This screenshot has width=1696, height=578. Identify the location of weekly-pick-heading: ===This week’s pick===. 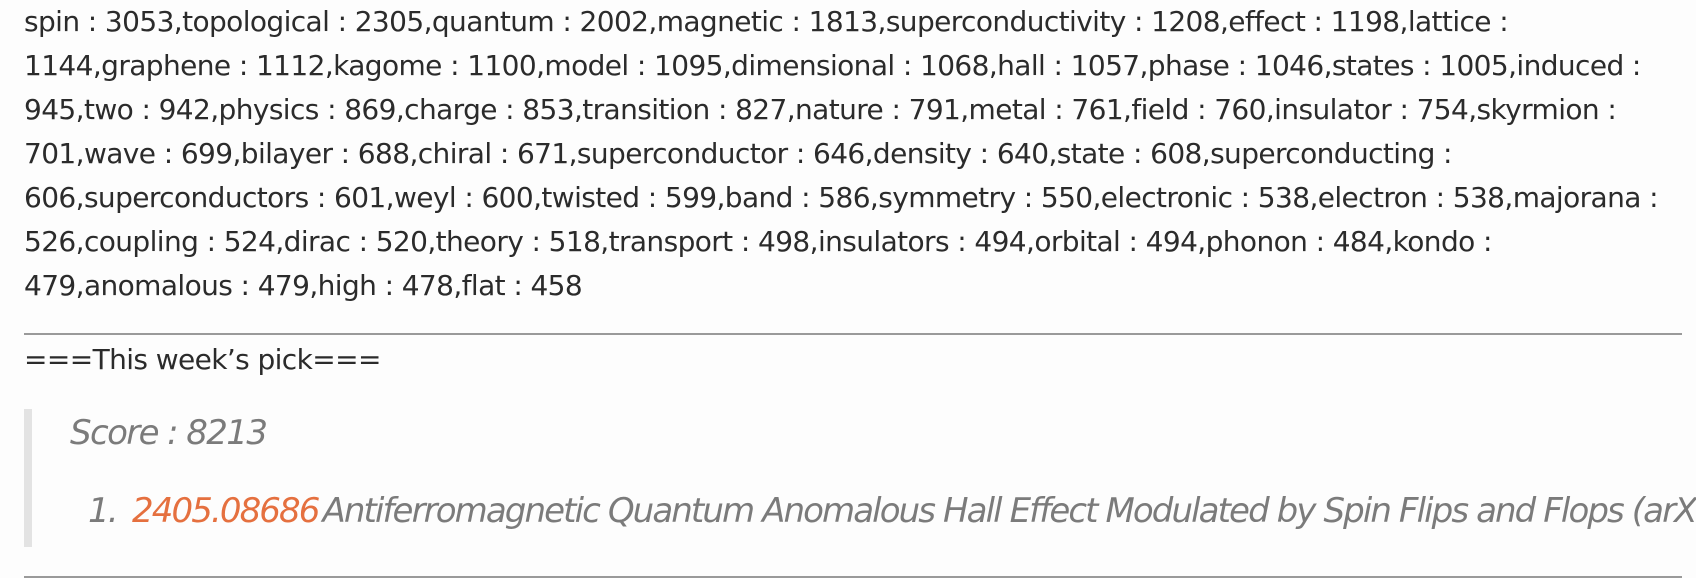
(853, 360).